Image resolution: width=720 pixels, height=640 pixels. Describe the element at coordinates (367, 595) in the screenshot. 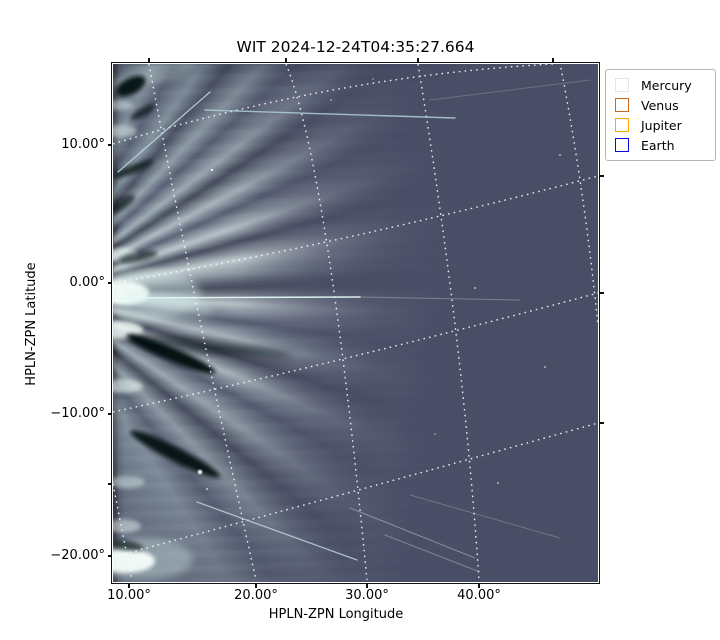

I see `x-tick-label: 30.00°` at that location.